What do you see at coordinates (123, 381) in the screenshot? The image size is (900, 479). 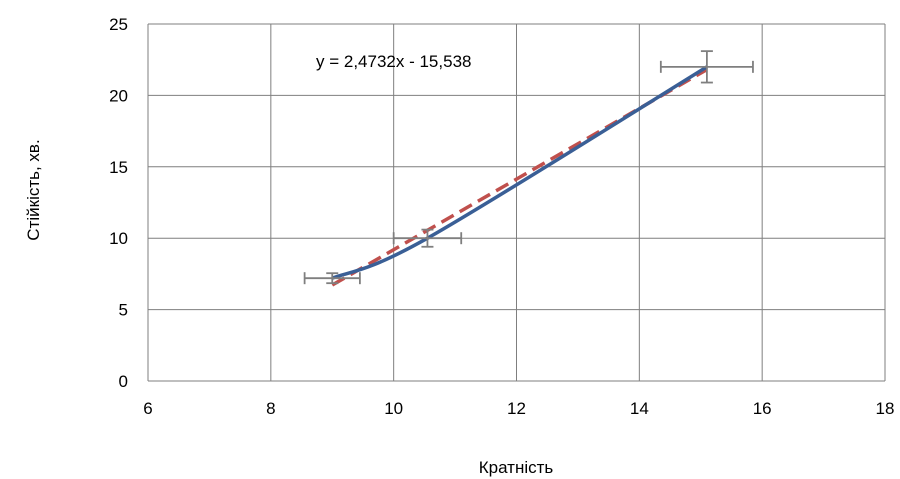 I see `y-tick-label: 0` at bounding box center [123, 381].